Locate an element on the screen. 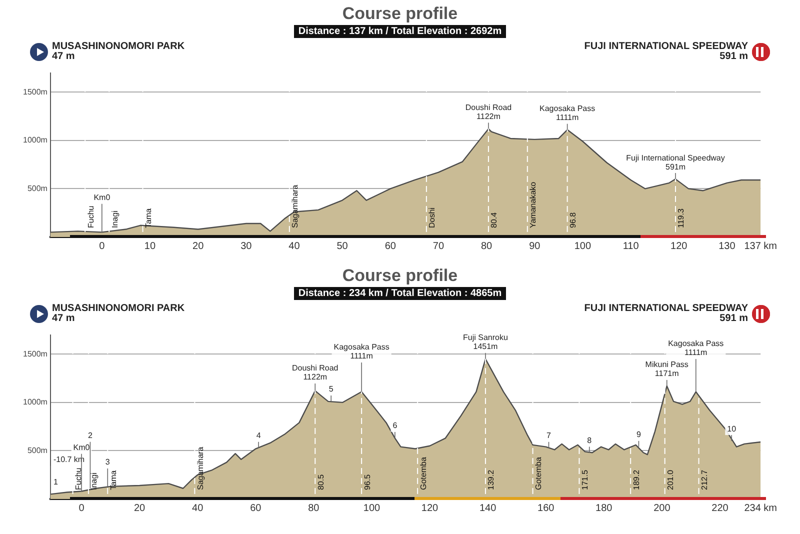 The image size is (800, 534). x-tick-label: 10 is located at coordinates (150, 246).